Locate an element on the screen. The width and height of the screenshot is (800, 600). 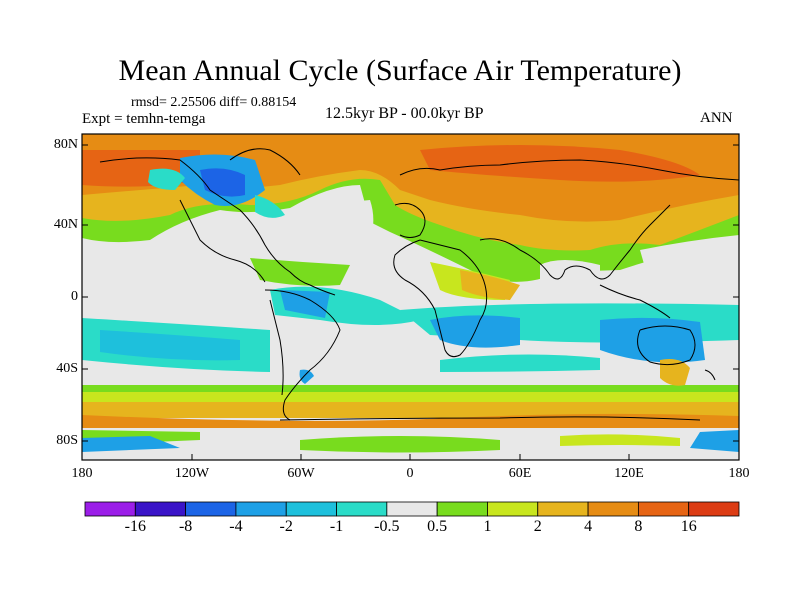
colorbar-label: -2 is located at coordinates (286, 526).